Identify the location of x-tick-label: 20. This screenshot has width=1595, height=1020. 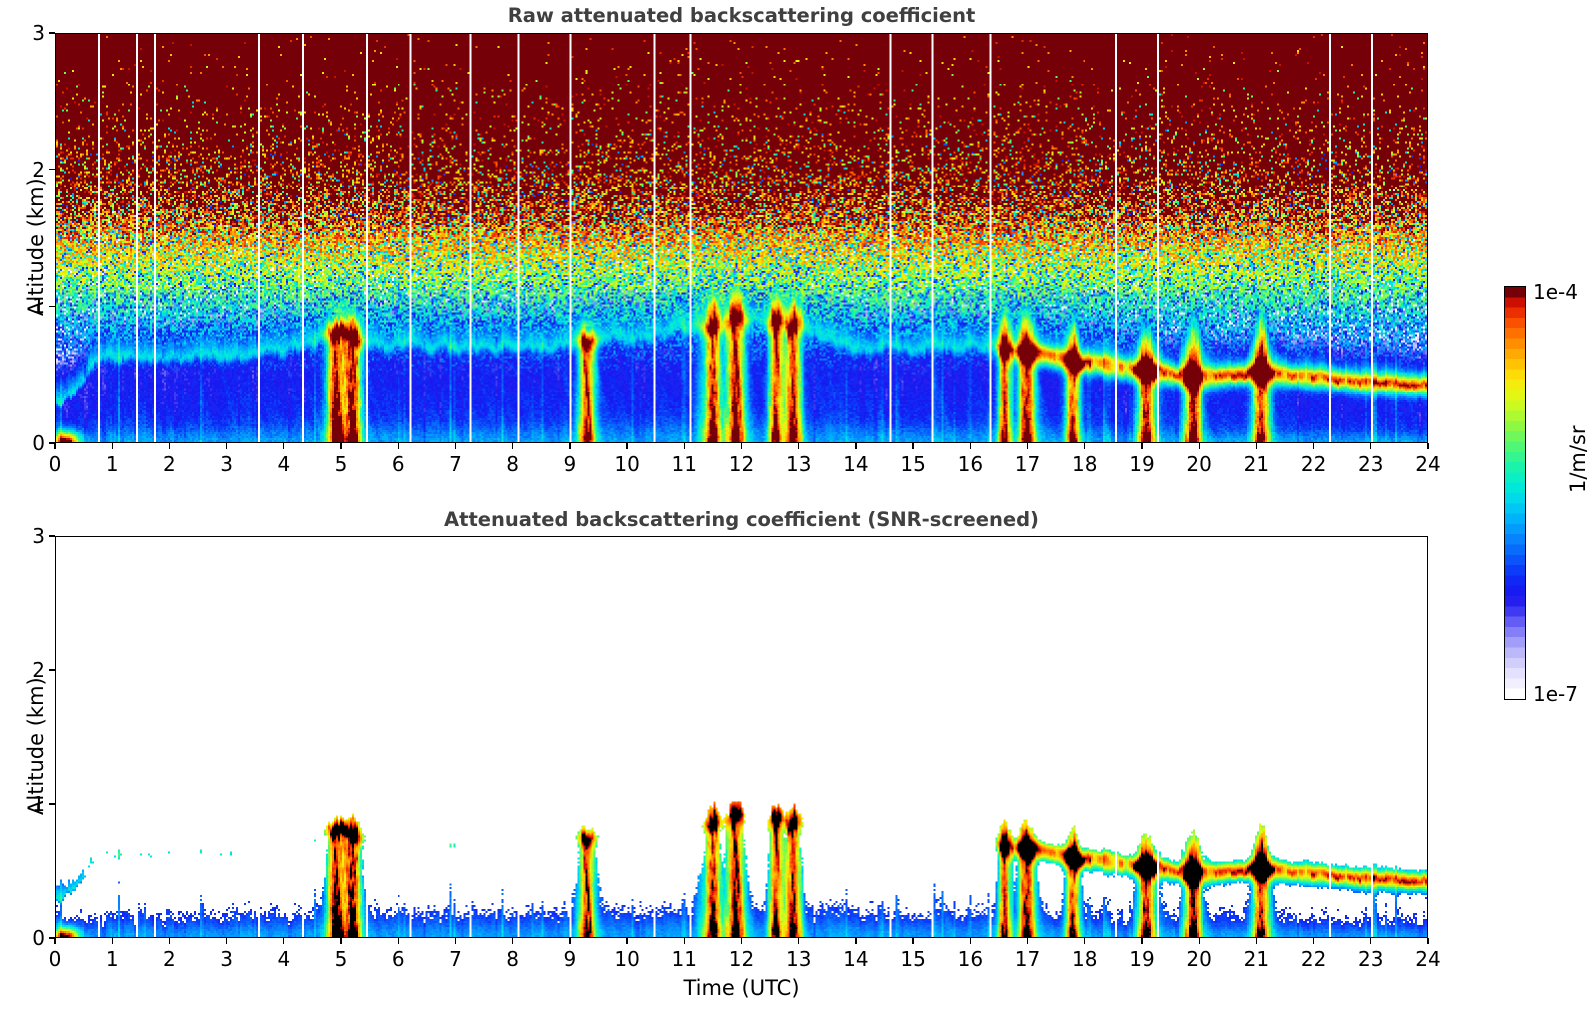
(1199, 464).